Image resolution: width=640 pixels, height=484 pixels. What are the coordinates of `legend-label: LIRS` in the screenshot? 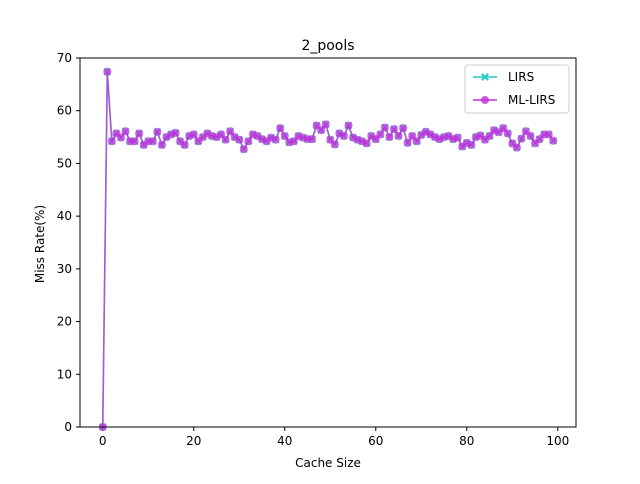 It's located at (521, 77).